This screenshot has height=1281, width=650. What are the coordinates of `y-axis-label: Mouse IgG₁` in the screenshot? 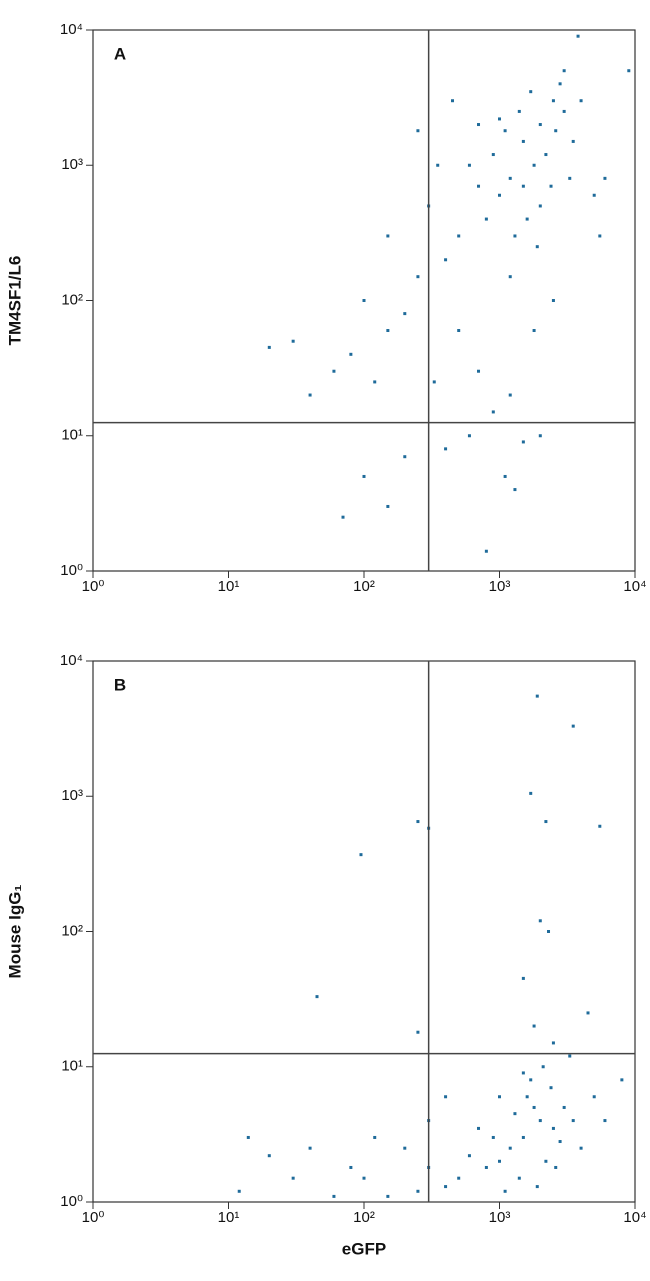 It's located at (14, 932).